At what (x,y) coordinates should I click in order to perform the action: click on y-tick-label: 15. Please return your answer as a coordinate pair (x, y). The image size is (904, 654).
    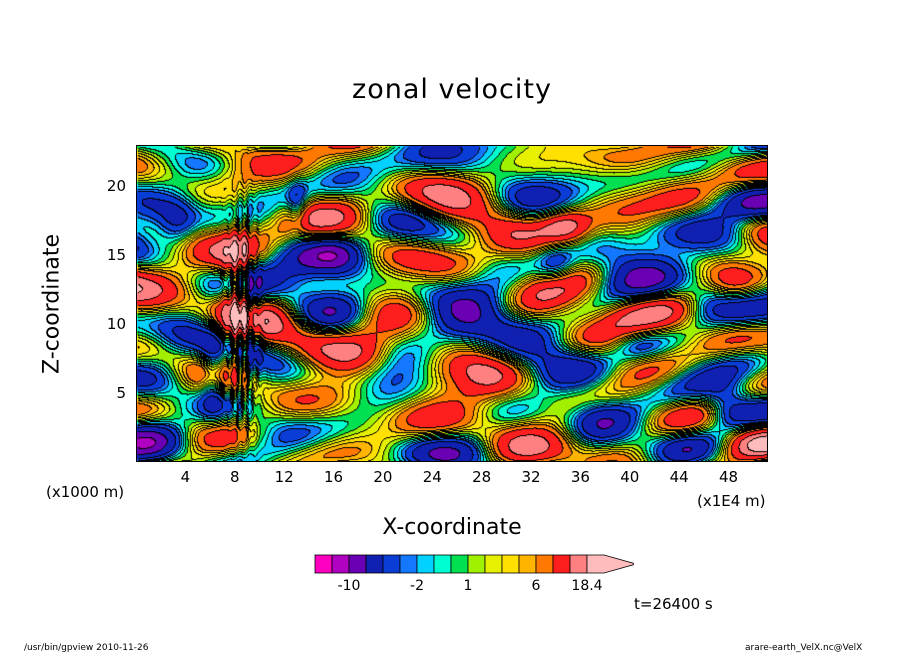
    Looking at the image, I should click on (116, 255).